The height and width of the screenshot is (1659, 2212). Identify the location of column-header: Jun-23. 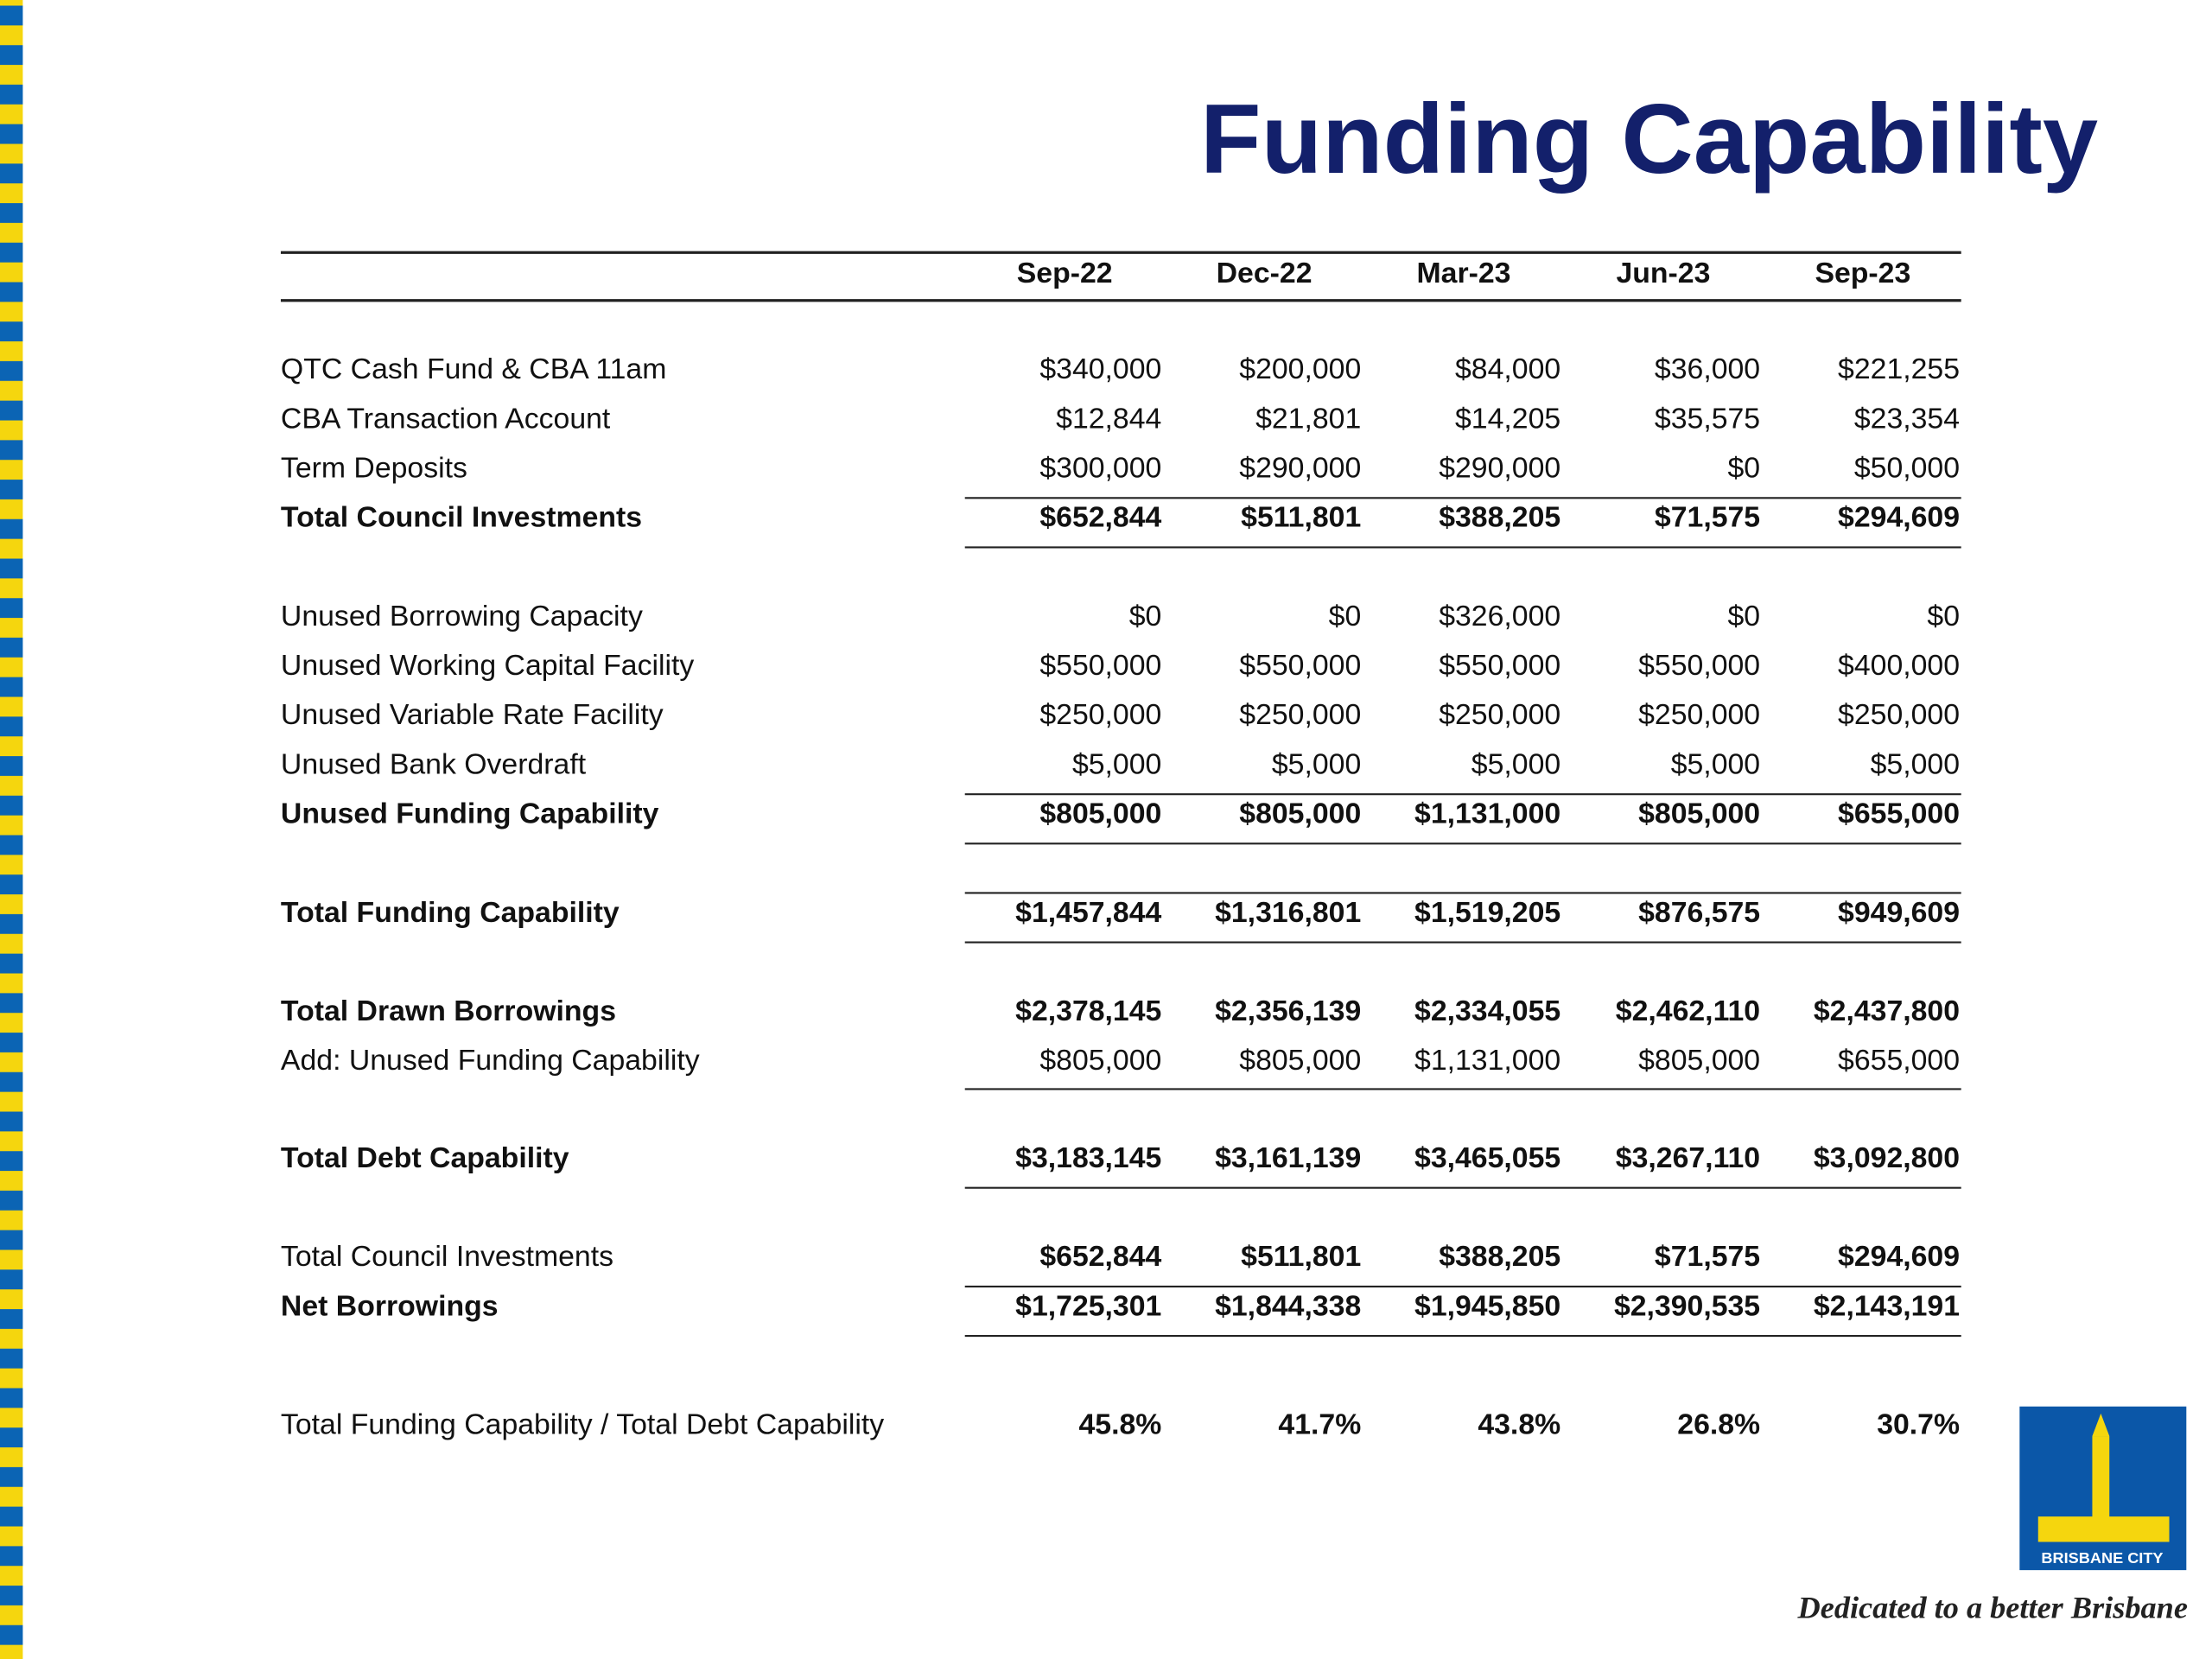
(1663, 273).